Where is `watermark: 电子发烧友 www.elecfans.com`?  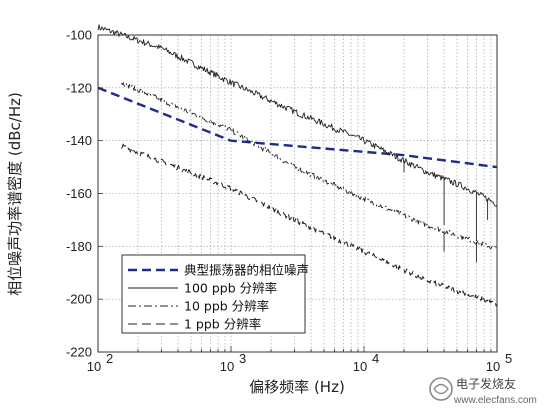 watermark: 电子发烧友 www.elecfans.com is located at coordinates (483, 391).